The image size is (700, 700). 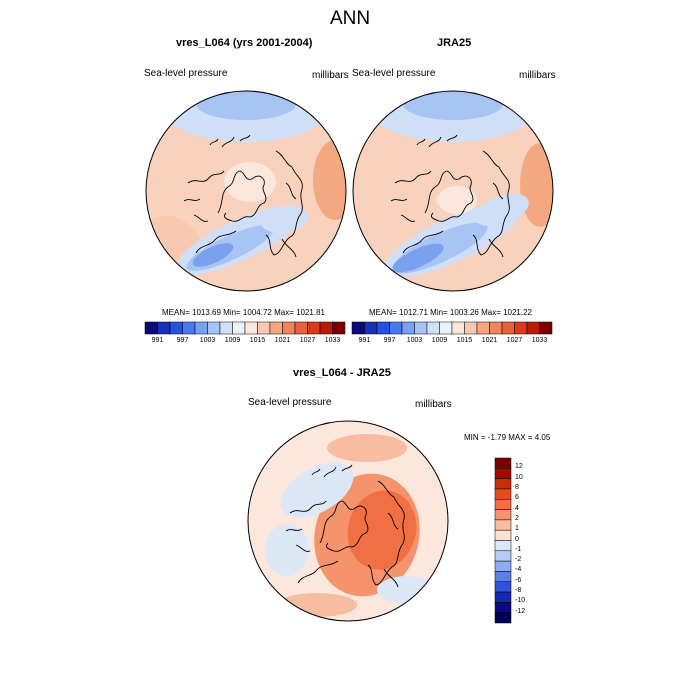 I want to click on panel-3-stats: MIN = -1.79 MAX = 4.05, so click(x=507, y=437).